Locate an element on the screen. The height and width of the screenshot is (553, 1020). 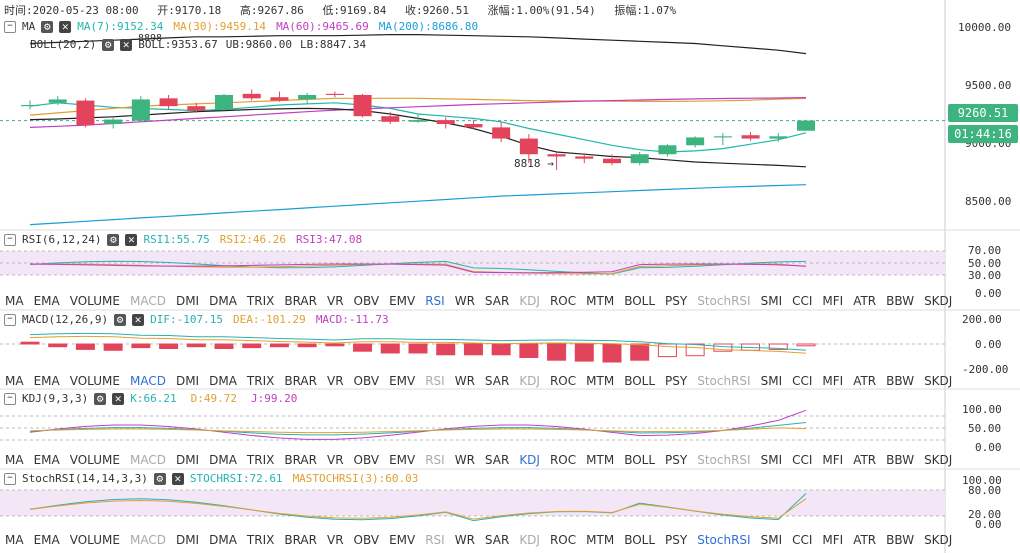
tab-bbw: BBW is located at coordinates (900, 540).